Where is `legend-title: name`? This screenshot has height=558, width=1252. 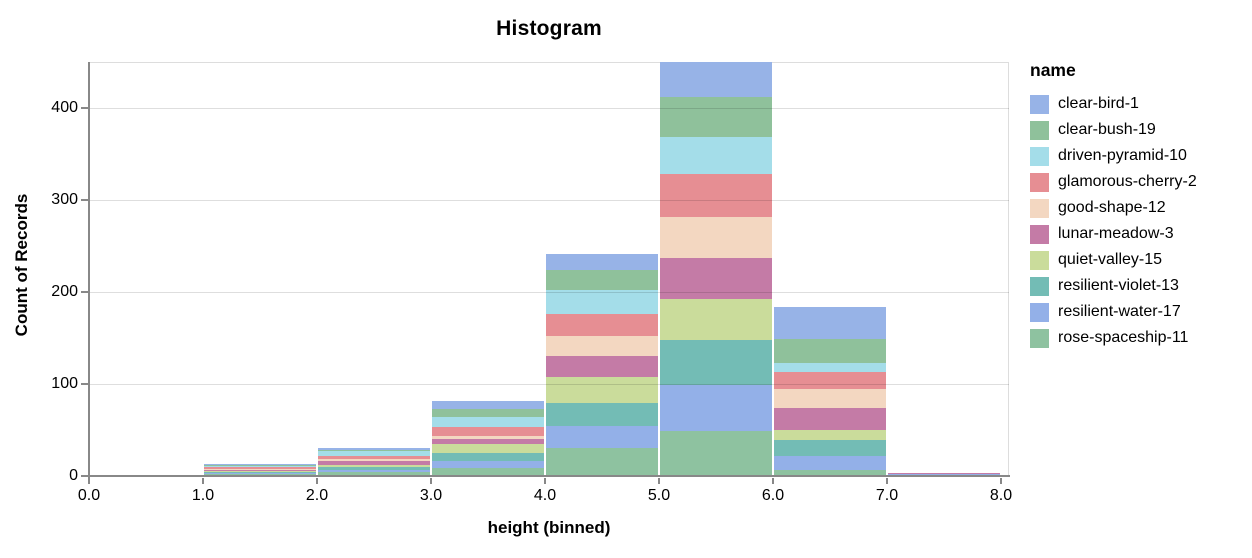 legend-title: name is located at coordinates (1053, 70).